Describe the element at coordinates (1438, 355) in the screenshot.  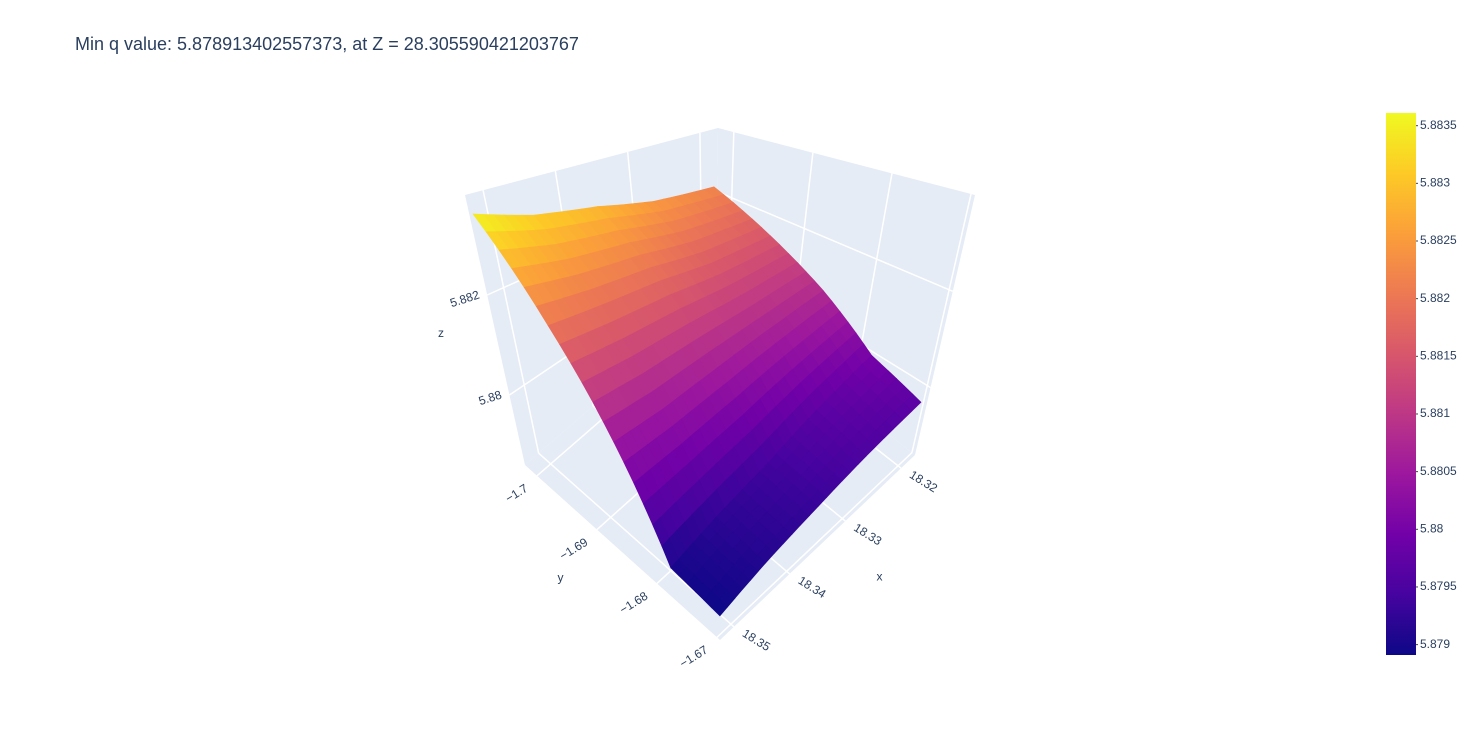
I see `colorbar-tick-label: 5.8815` at that location.